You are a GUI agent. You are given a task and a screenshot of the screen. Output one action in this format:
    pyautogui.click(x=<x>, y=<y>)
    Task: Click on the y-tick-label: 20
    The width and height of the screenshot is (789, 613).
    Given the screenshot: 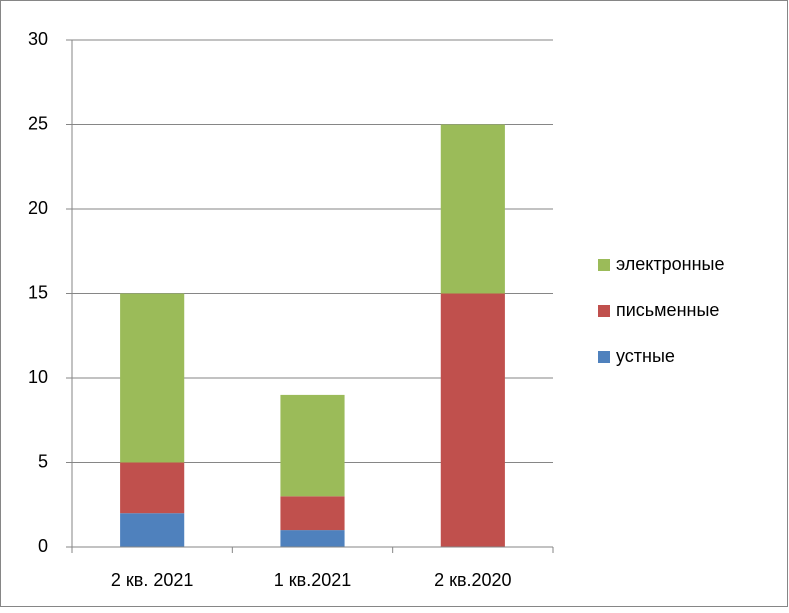 What is the action you would take?
    pyautogui.click(x=38, y=208)
    